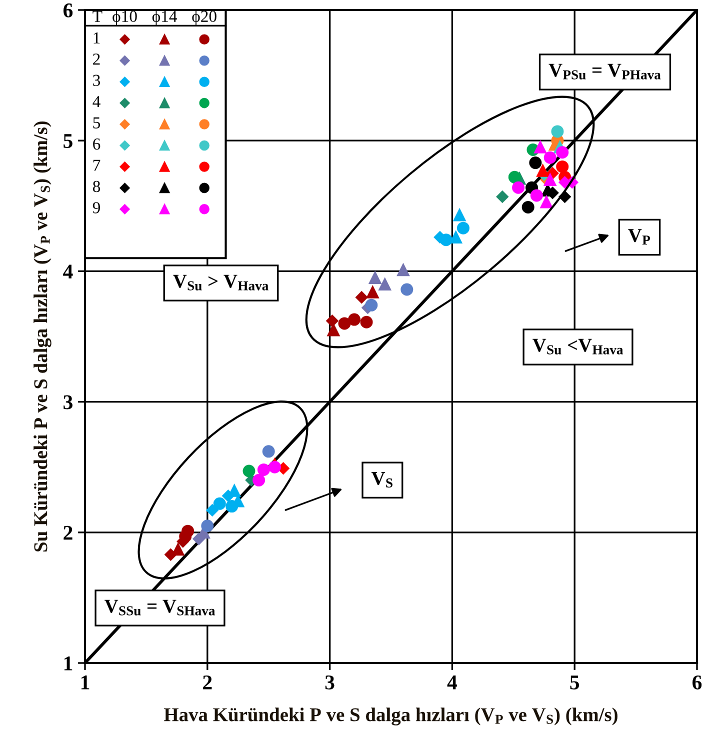 This screenshot has width=704, height=749. Describe the element at coordinates (68, 141) in the screenshot. I see `y-tick-label: 5` at that location.